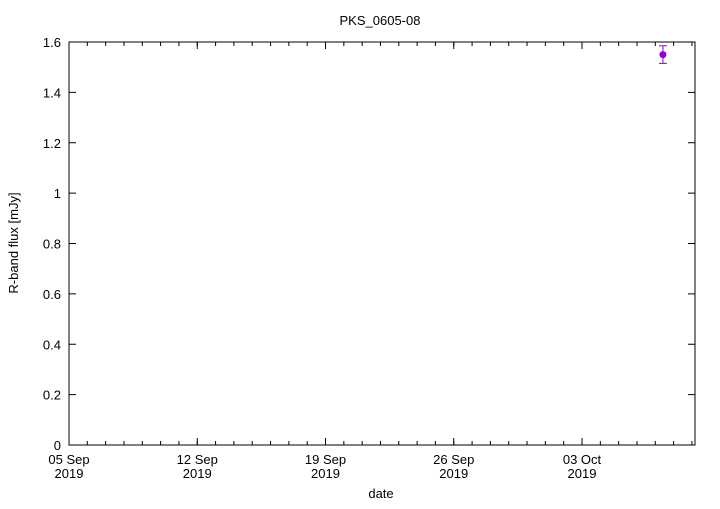  I want to click on data-marks, so click(662, 54).